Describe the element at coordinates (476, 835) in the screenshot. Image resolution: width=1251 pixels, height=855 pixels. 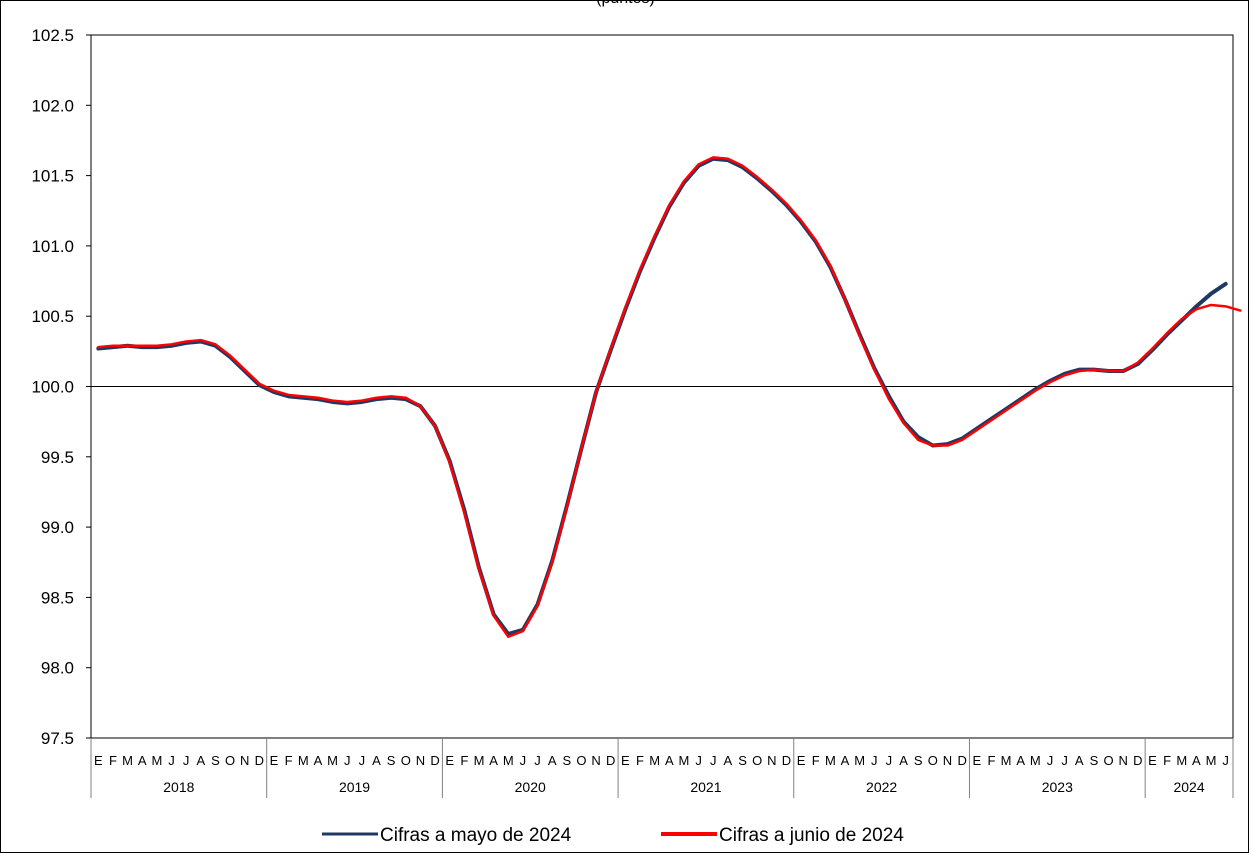
I see `legend-label-1: Cifras a mayo de 2024` at that location.